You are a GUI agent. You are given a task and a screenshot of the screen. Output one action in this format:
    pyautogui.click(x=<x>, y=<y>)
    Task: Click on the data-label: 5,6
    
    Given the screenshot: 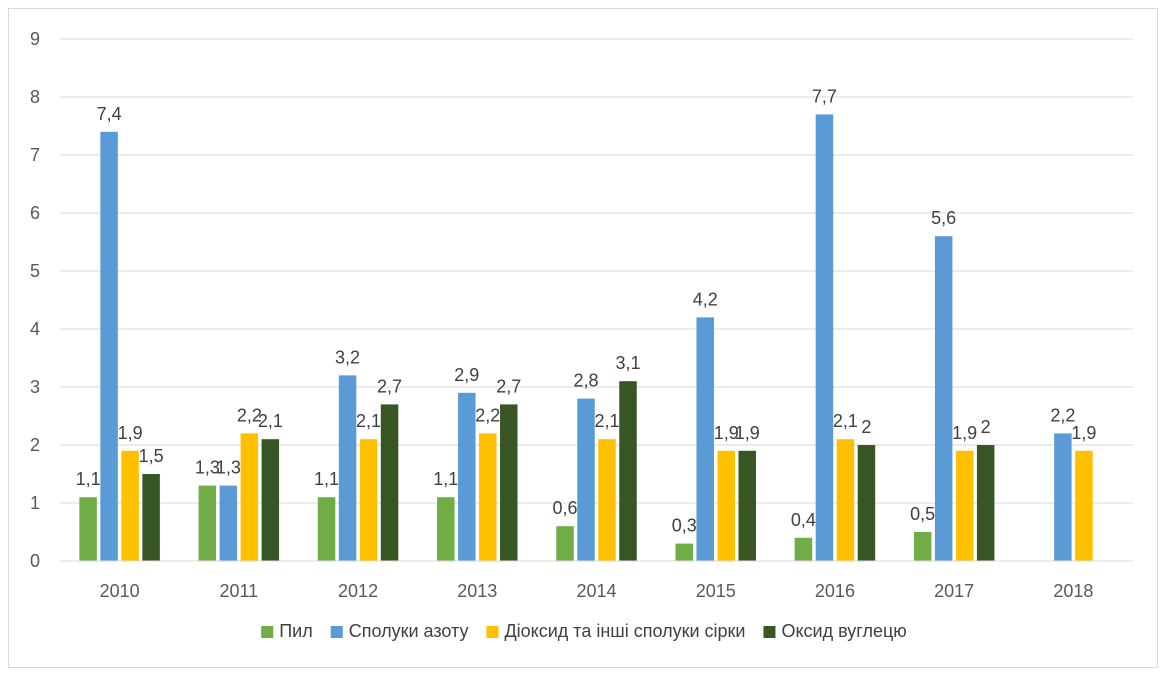 What is the action you would take?
    pyautogui.click(x=943, y=218)
    